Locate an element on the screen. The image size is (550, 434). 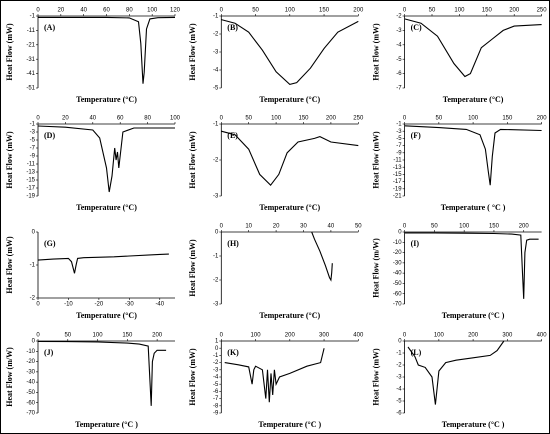
panel-label: (E) is located at coordinates (232, 135).